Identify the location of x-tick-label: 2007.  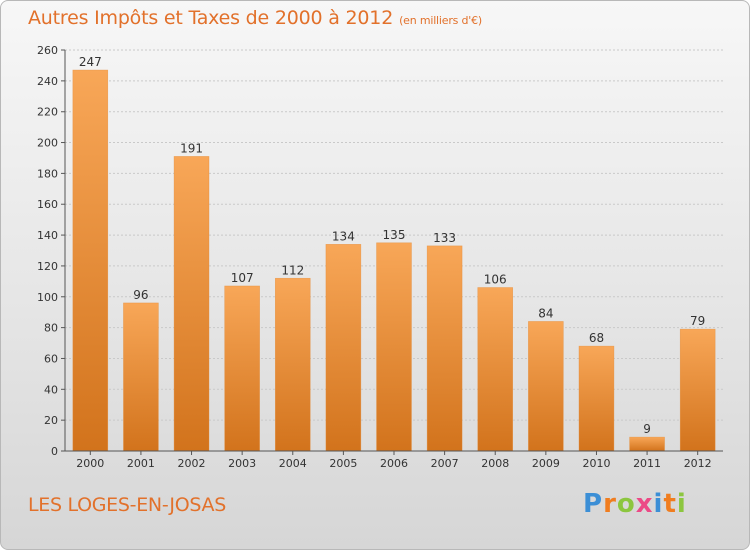
(445, 463).